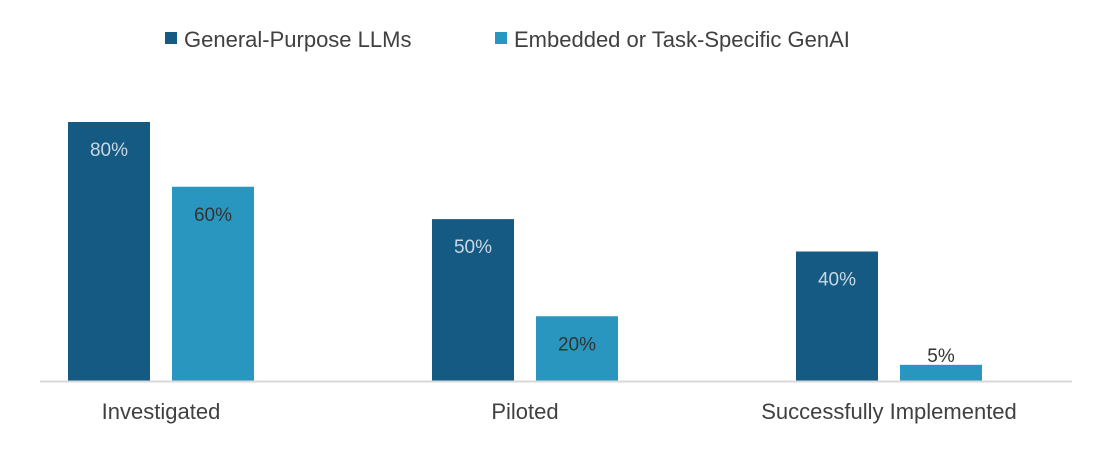 The width and height of the screenshot is (1100, 456). I want to click on category-label-3: Successfully Implemented, so click(889, 411).